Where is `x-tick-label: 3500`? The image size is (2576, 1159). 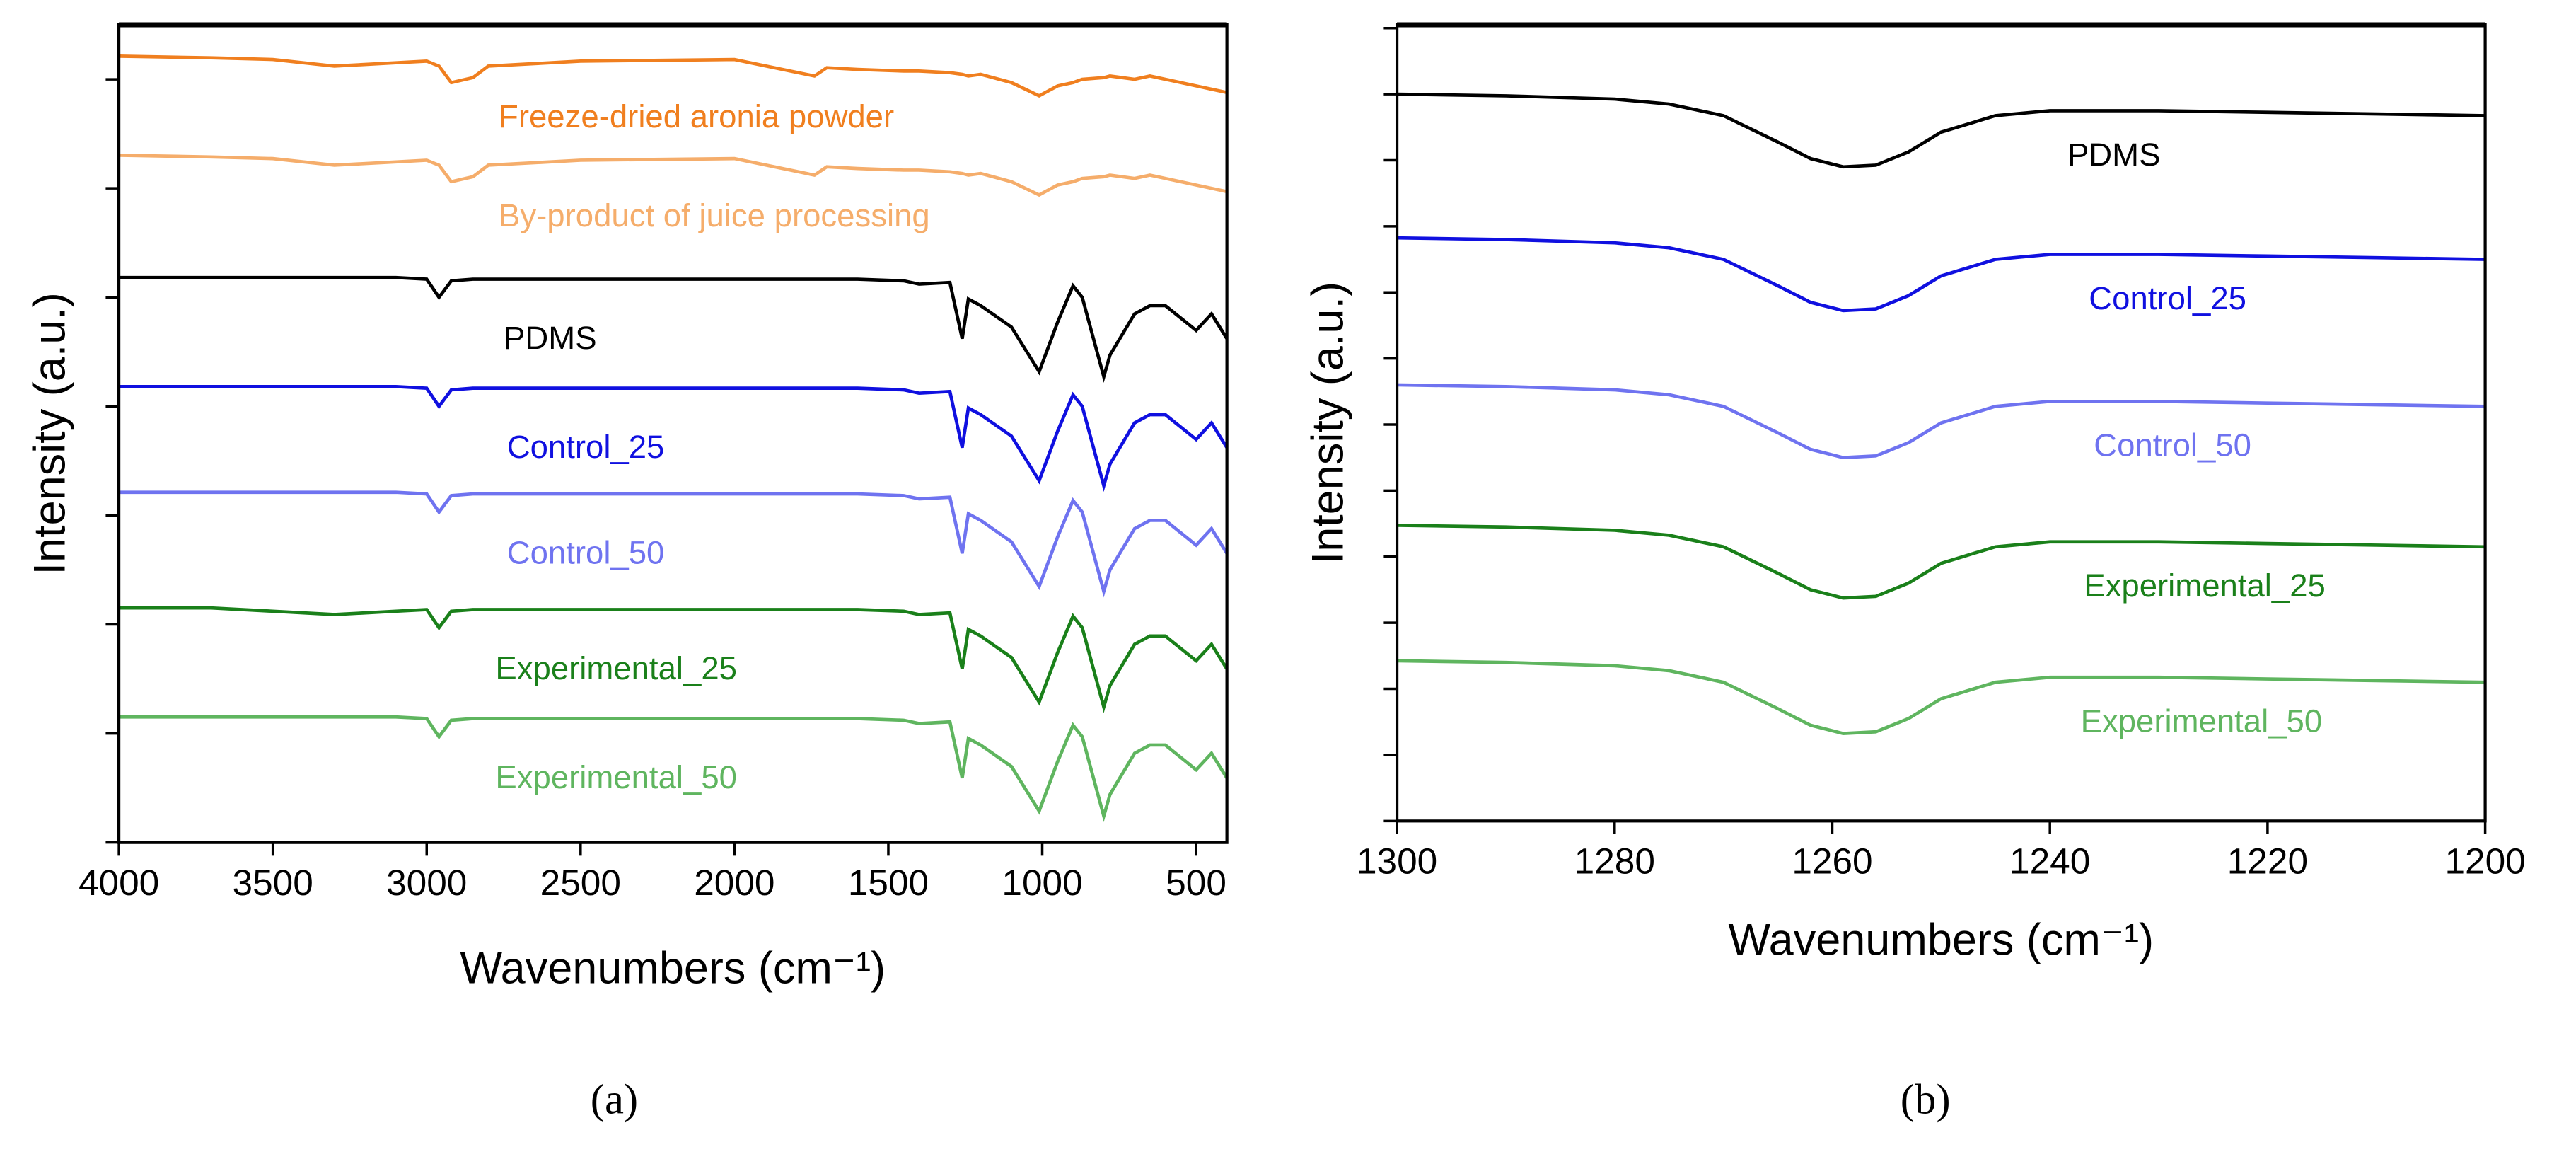 x-tick-label: 3500 is located at coordinates (273, 883).